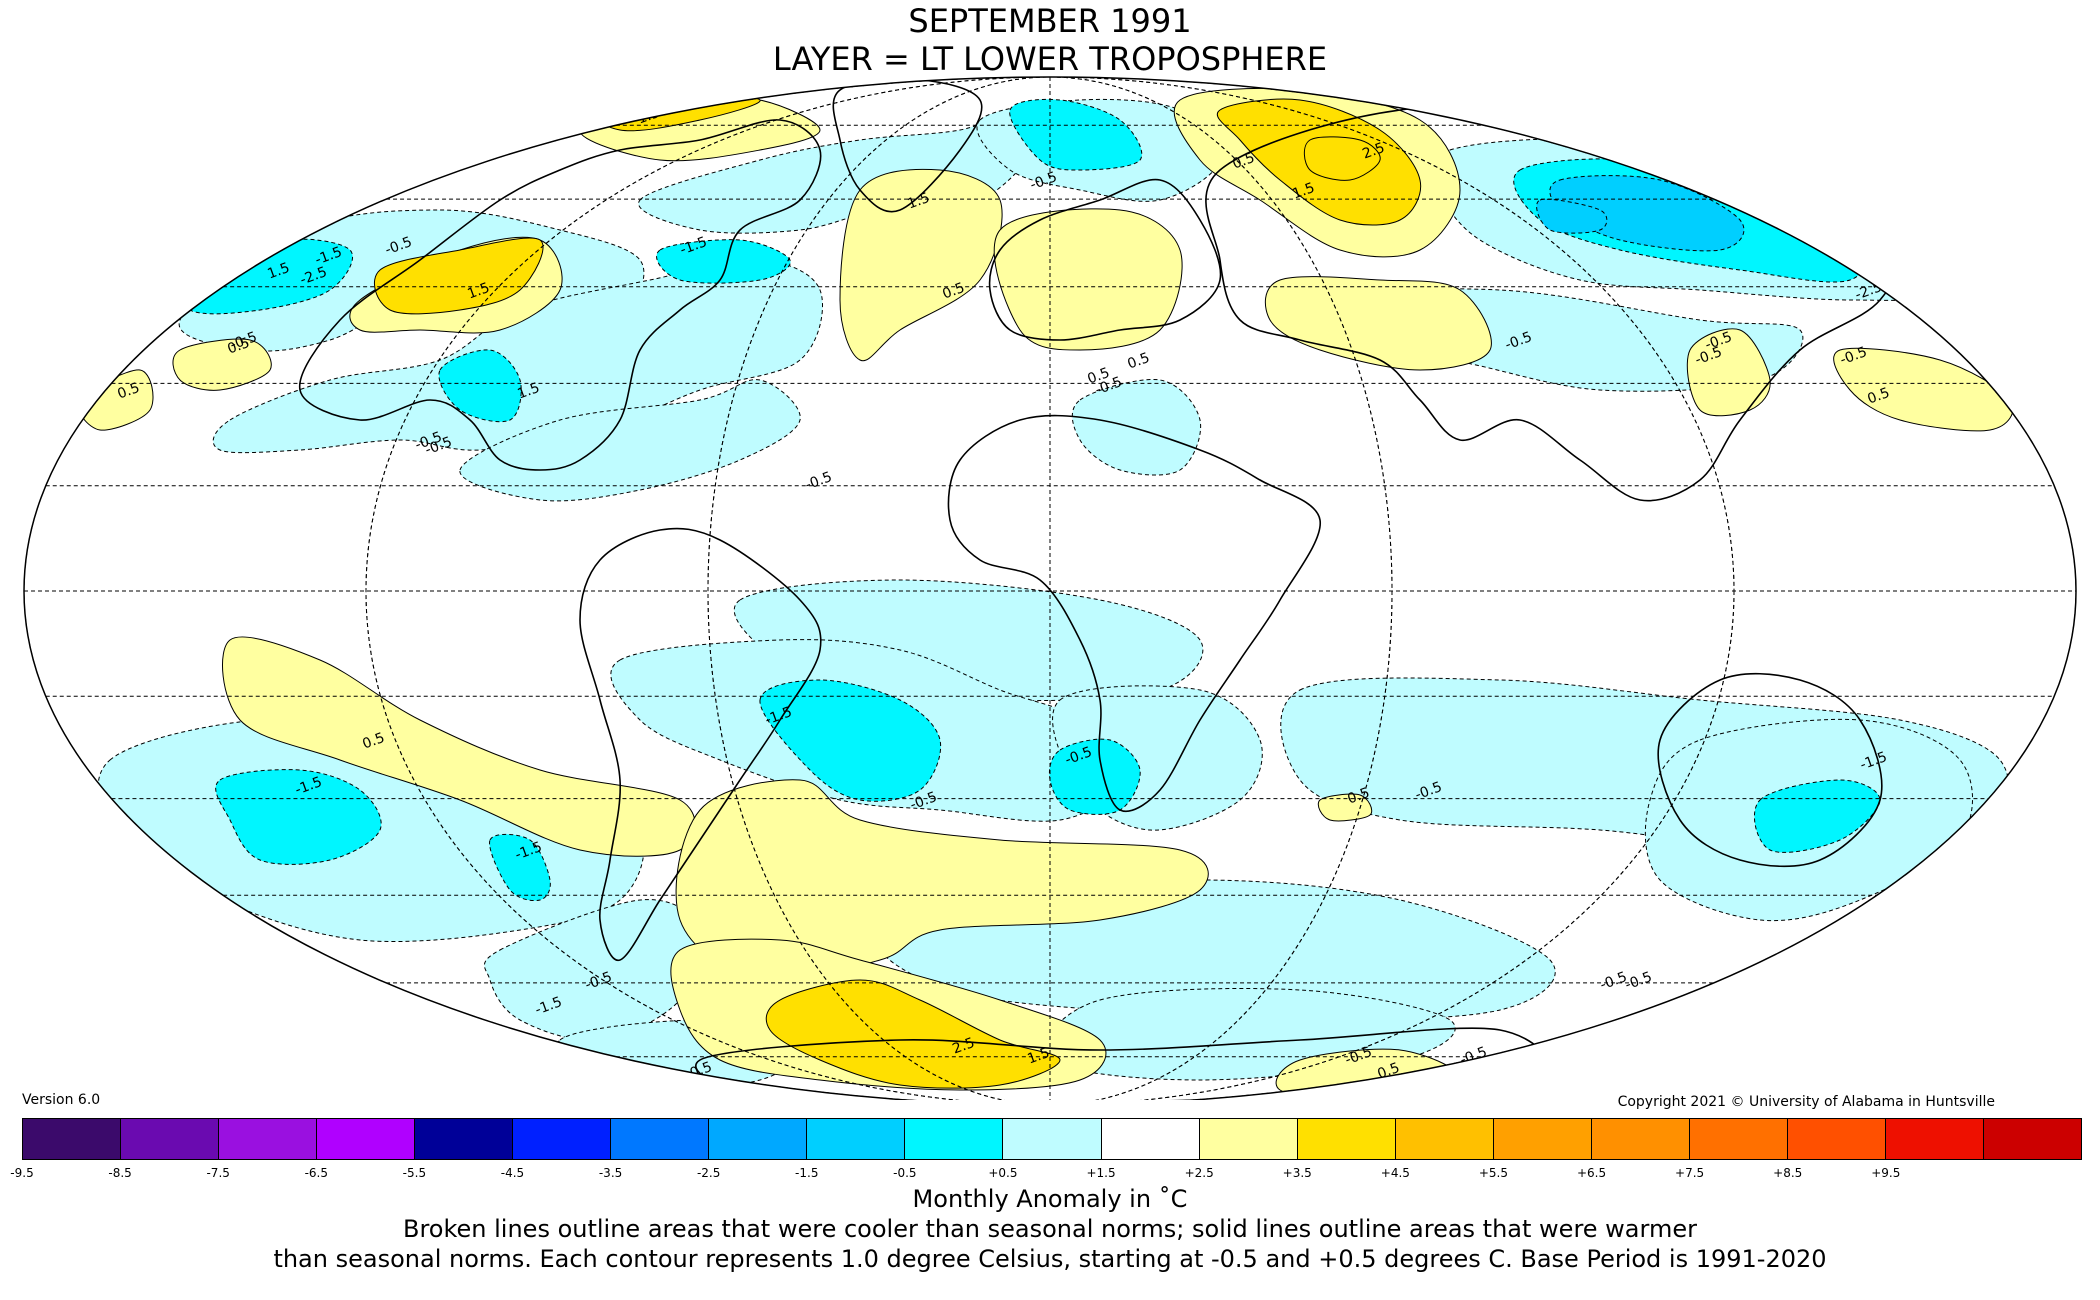 This screenshot has width=2100, height=1300. What do you see at coordinates (1690, 1173) in the screenshot?
I see `color-bar-tick-label: +7.5` at bounding box center [1690, 1173].